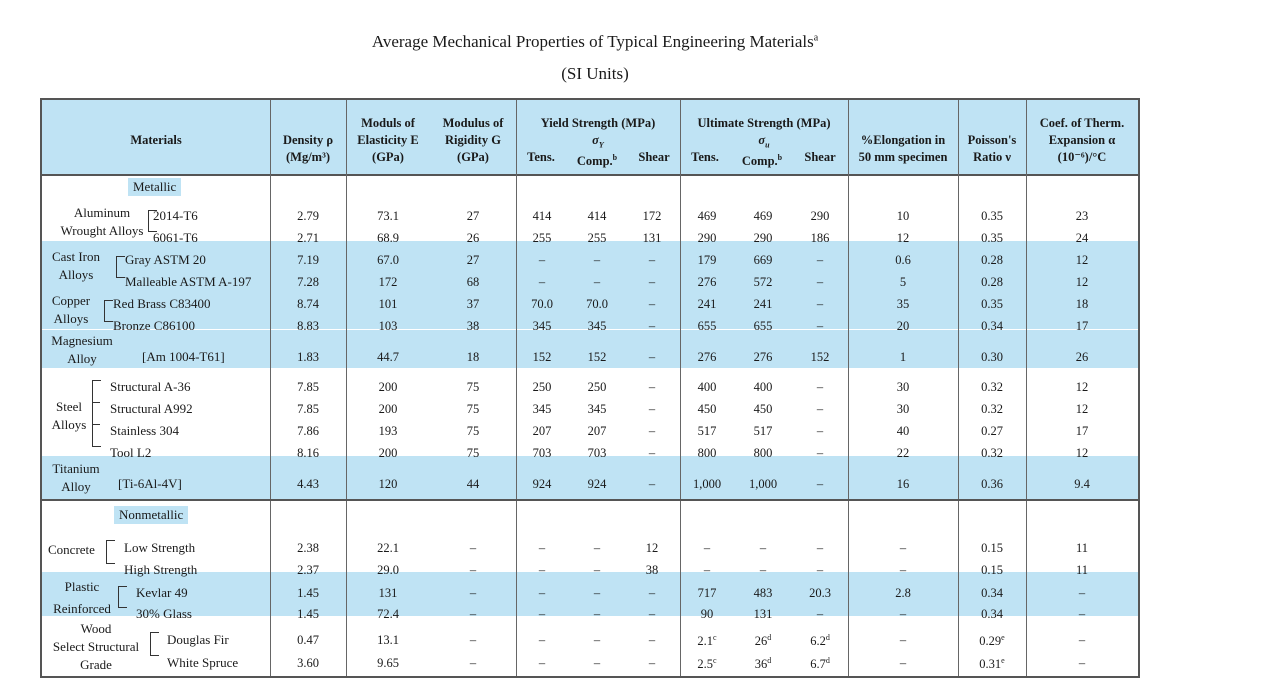 This screenshot has height=692, width=1270. What do you see at coordinates (542, 238) in the screenshot?
I see `cell-yt: 255` at bounding box center [542, 238].